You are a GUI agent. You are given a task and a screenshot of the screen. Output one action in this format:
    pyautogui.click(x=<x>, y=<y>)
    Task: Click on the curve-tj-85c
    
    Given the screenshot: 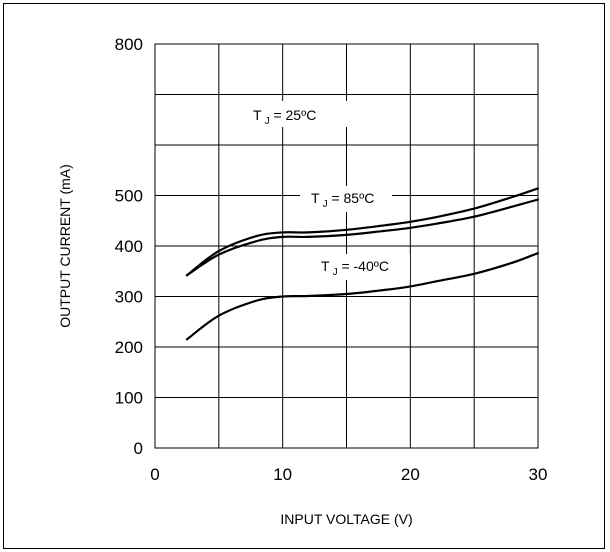 What is the action you would take?
    pyautogui.click(x=362, y=237)
    